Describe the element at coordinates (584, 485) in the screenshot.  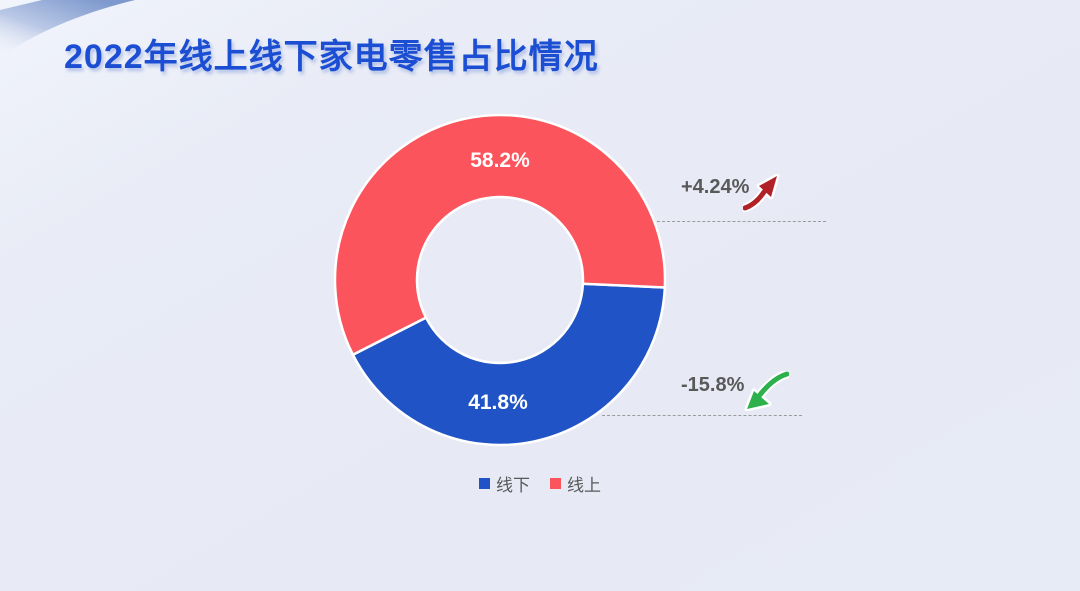
I see `legend-label-online: 线上` at that location.